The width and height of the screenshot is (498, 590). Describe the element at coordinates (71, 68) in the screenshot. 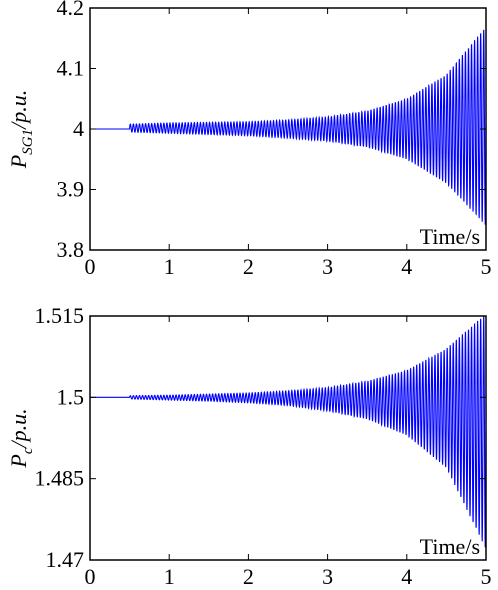

I see `y-tick-label: 4.1` at that location.